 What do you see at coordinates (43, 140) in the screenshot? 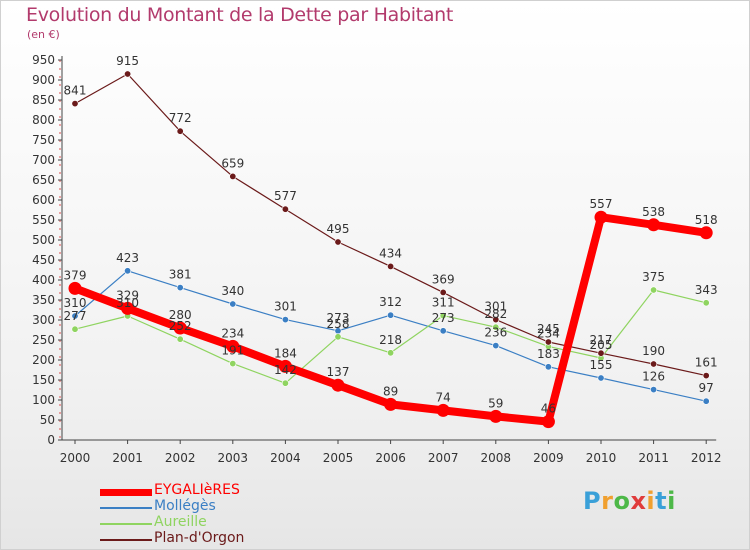
I see `y-tick-label: 750` at bounding box center [43, 140].